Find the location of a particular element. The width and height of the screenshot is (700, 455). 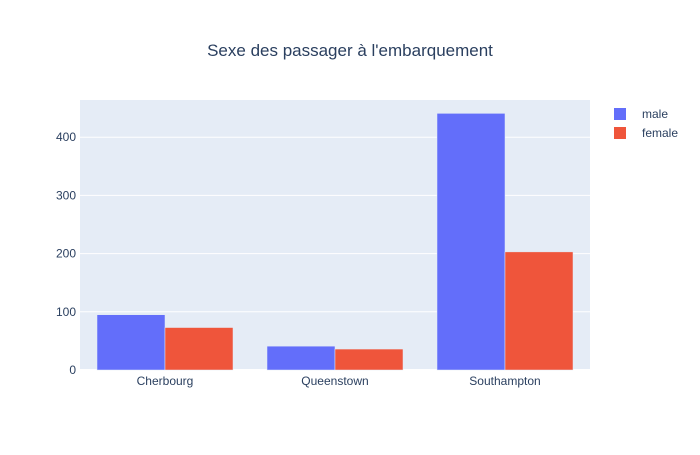

legend-item-female: female is located at coordinates (646, 133).